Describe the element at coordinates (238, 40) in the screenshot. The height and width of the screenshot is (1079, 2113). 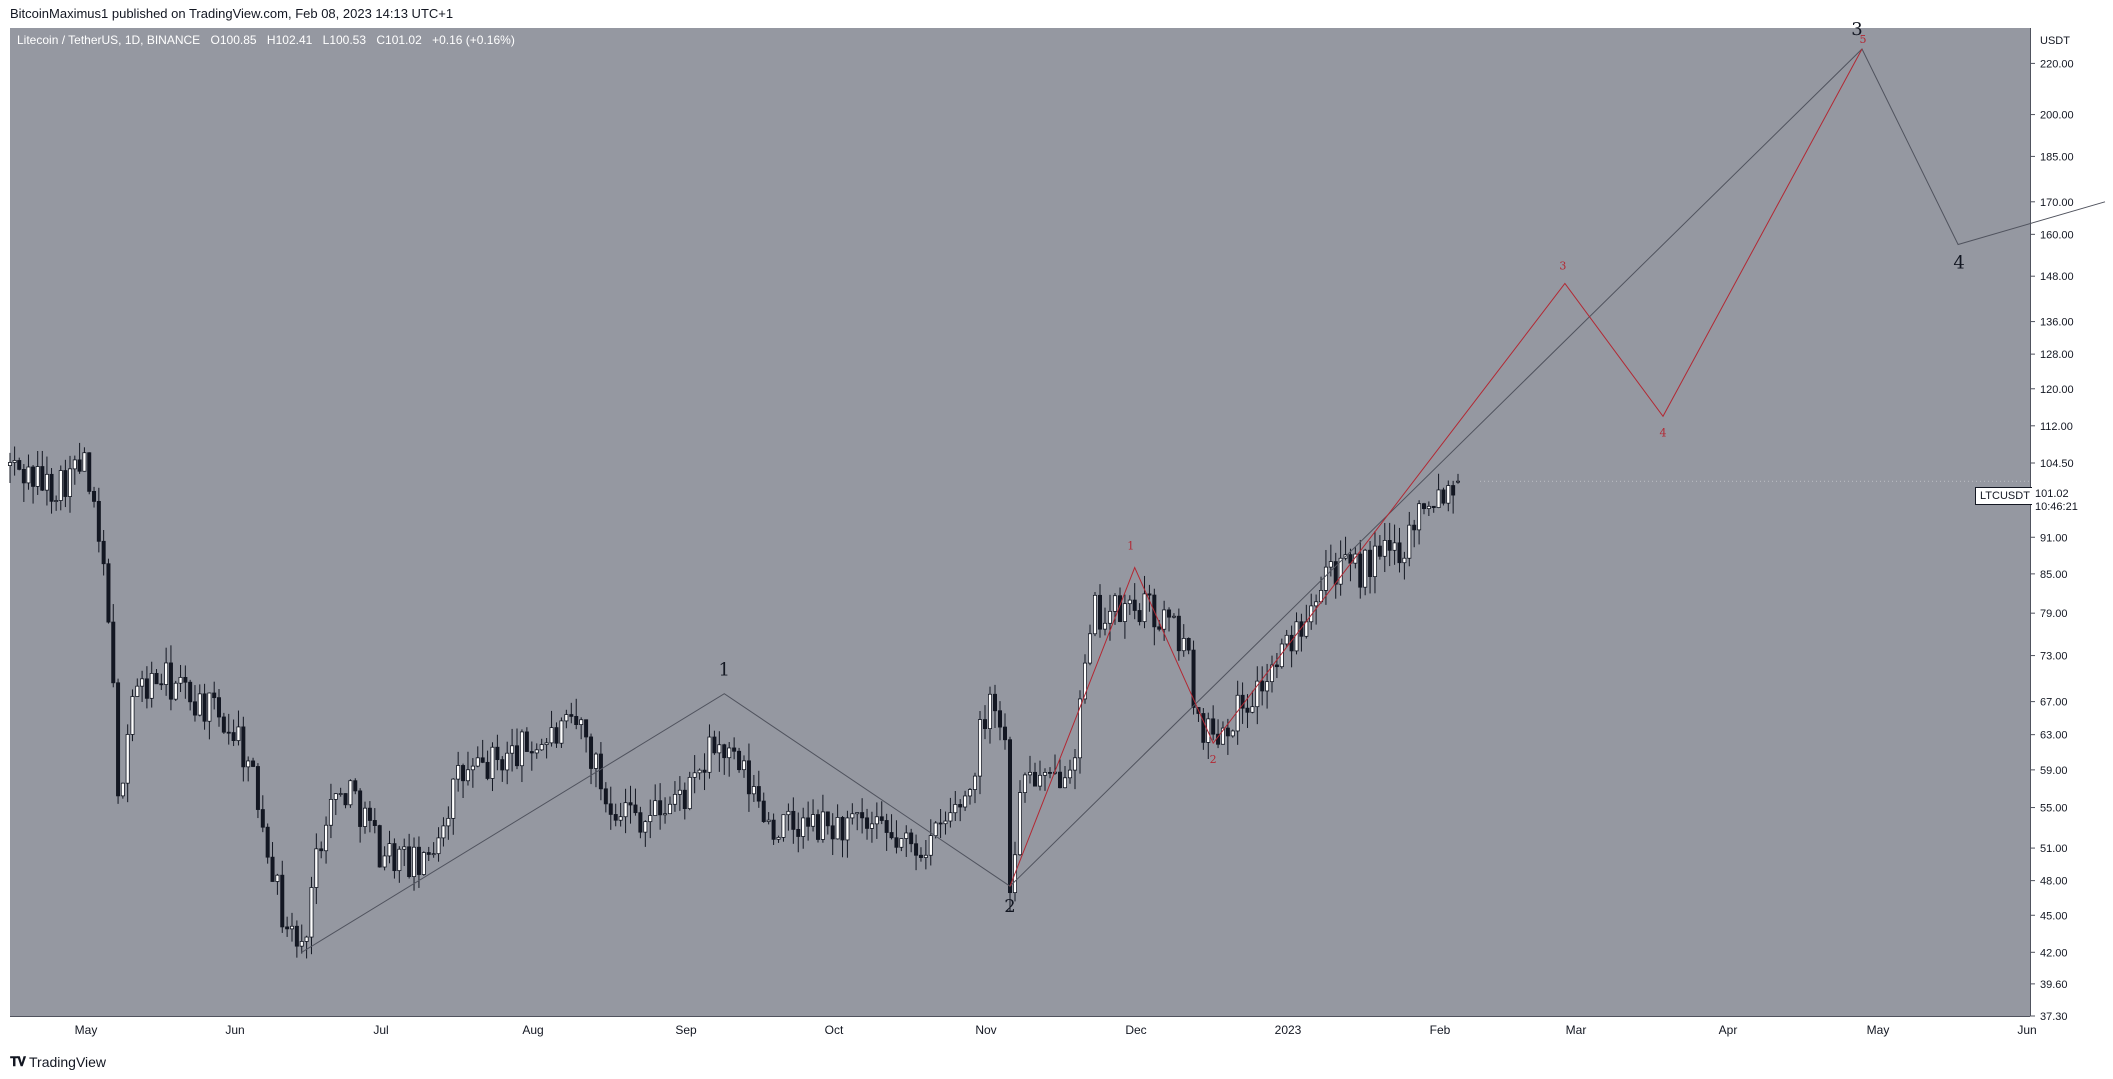
I see `legend-open-value: 100.85` at that location.